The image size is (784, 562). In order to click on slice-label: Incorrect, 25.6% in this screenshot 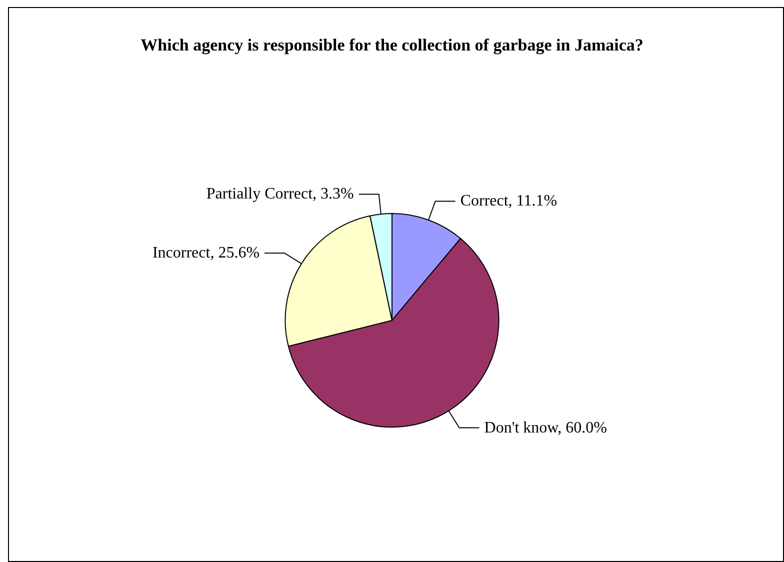, I will do `click(206, 253)`.